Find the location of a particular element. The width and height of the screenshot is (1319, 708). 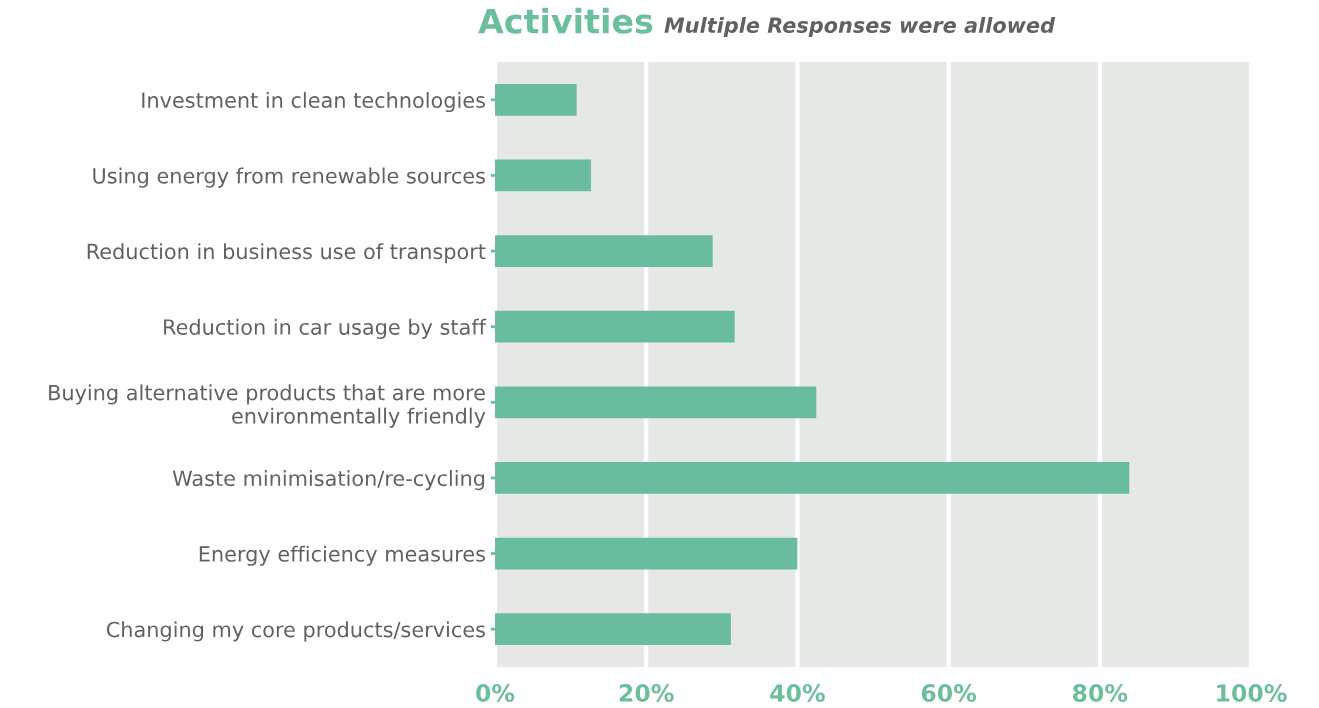

y-tick-label: Buying alternative products that are more environmentally friendly is located at coordinates (267, 406).